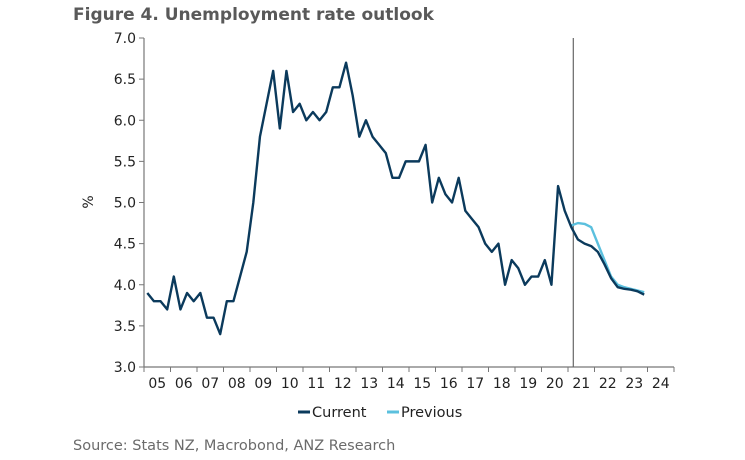 This screenshot has width=745, height=460. What do you see at coordinates (475, 384) in the screenshot?
I see `x-tick-label: 17` at bounding box center [475, 384].